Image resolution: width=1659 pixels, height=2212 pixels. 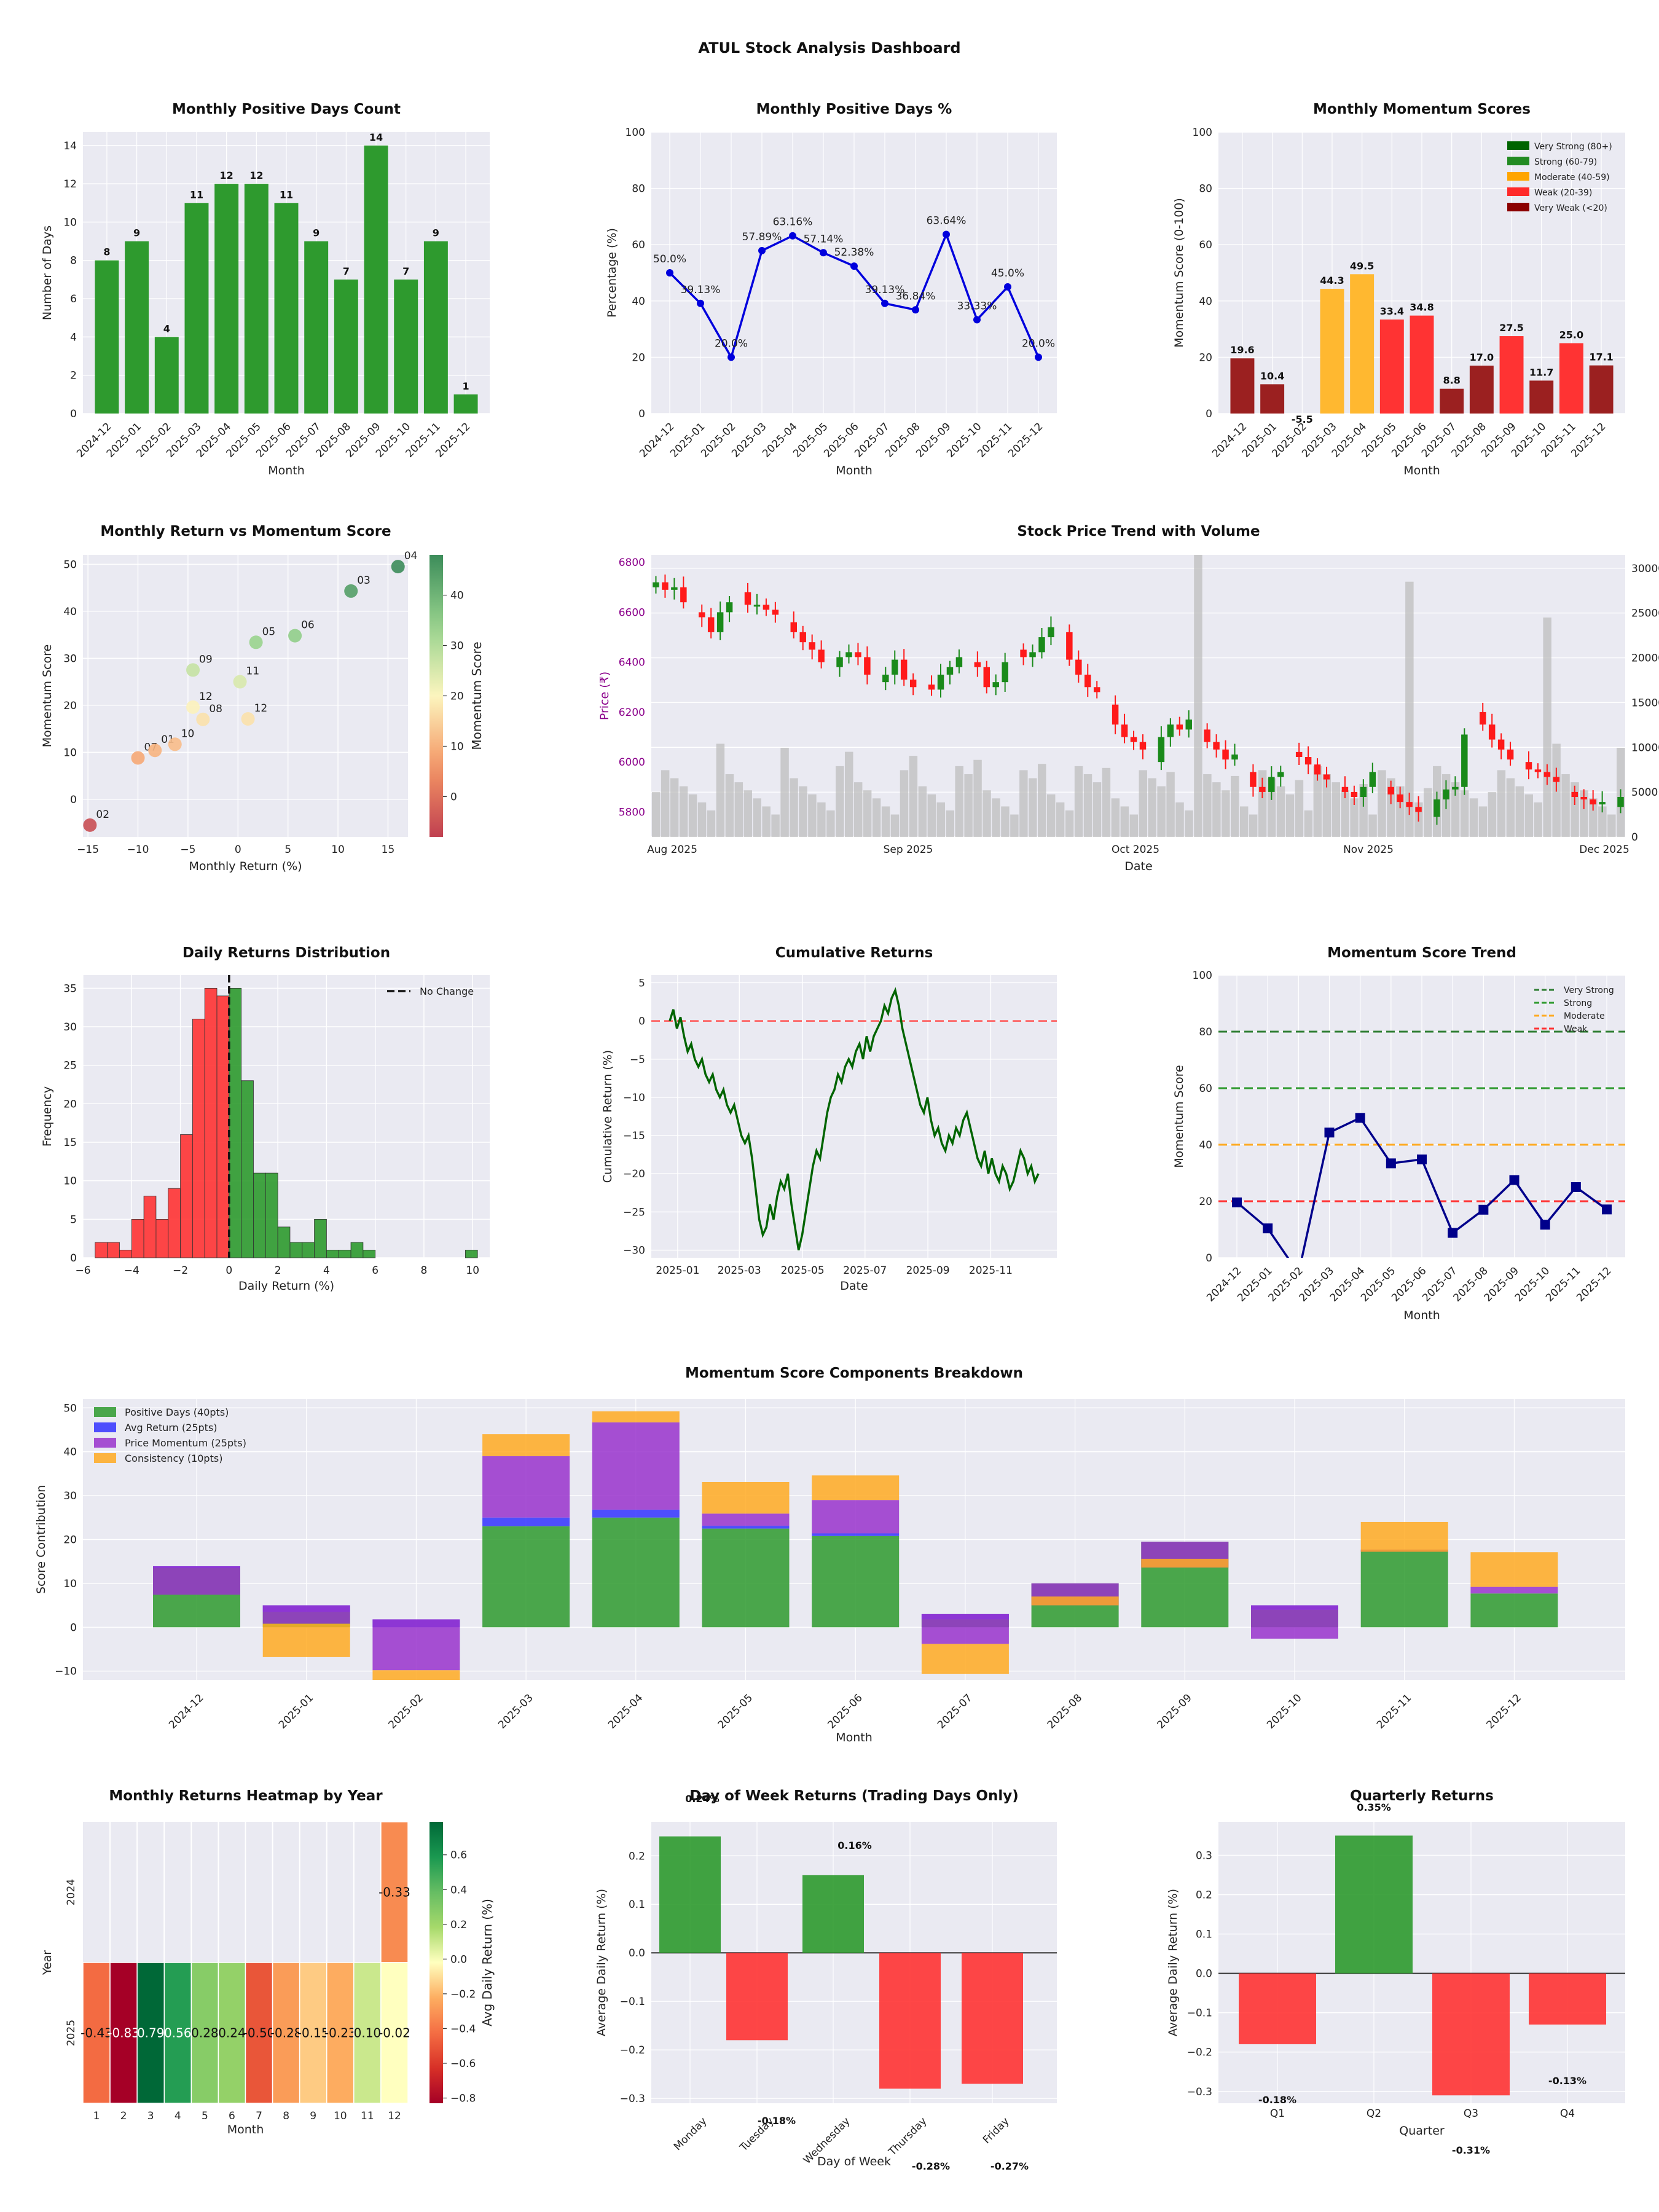 What do you see at coordinates (1204, 1855) in the screenshot?
I see `quarterly-ytick-label: 0.3` at bounding box center [1204, 1855].